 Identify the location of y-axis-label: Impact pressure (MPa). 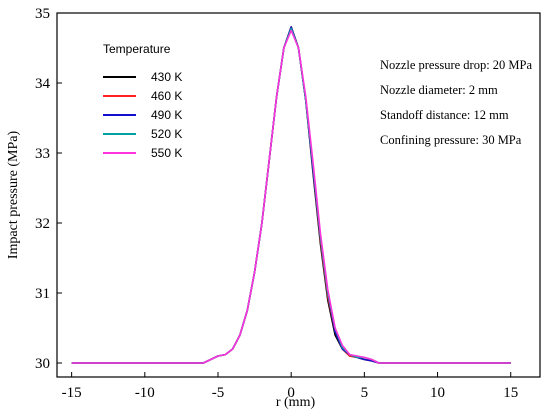
(13, 195).